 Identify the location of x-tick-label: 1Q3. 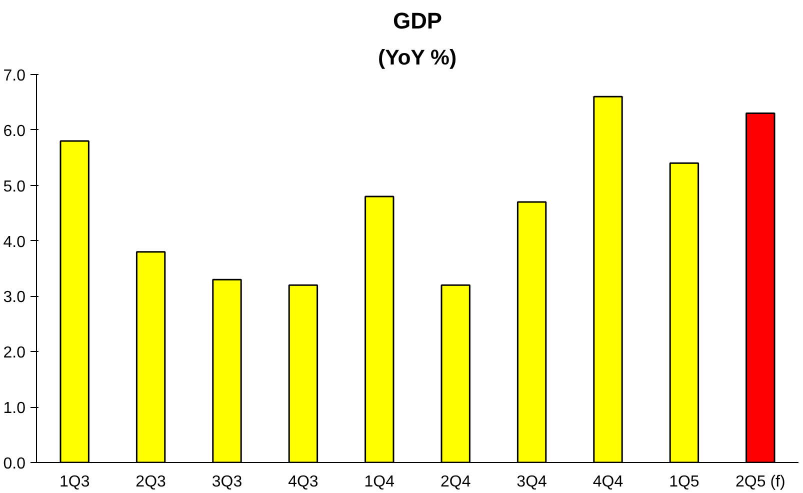
(74, 482).